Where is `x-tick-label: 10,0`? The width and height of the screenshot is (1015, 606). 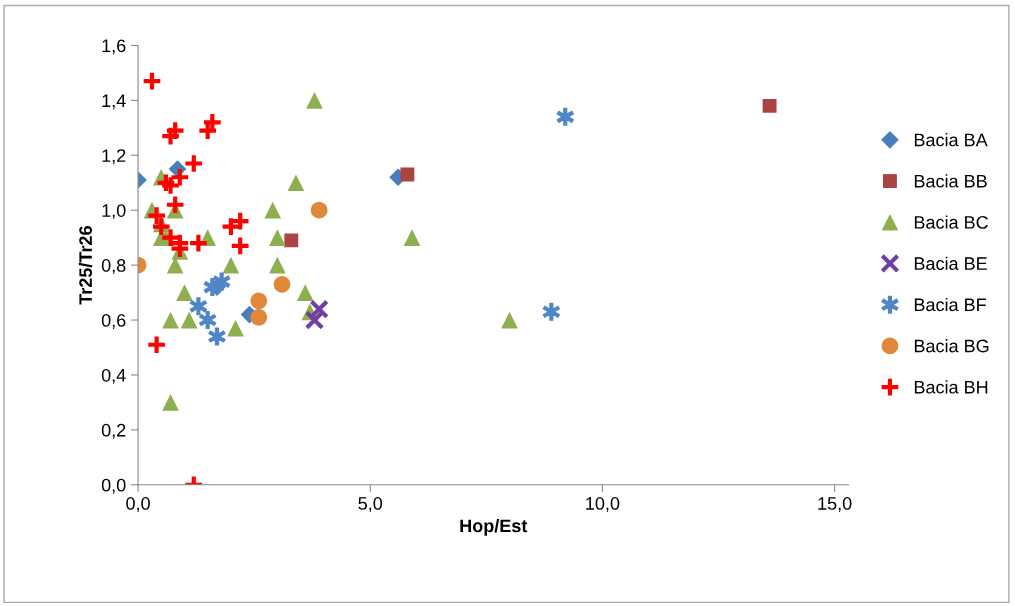 x-tick-label: 10,0 is located at coordinates (603, 504).